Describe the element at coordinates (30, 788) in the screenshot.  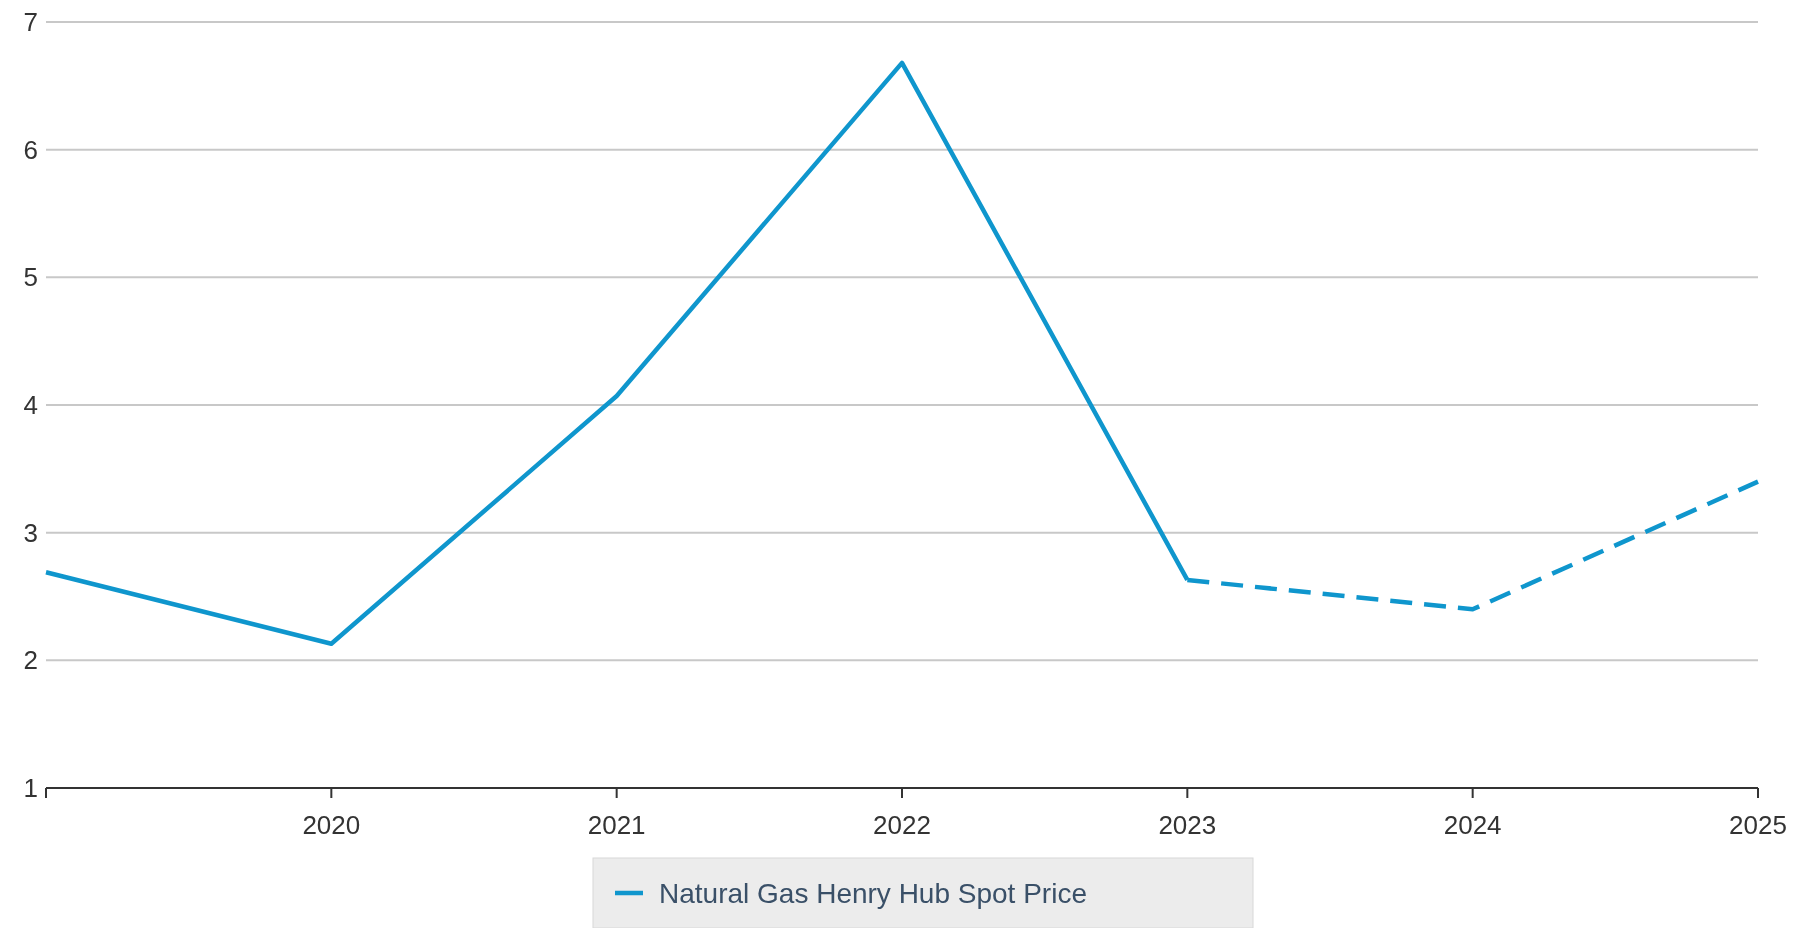
I see `y-tick-label: 1` at that location.